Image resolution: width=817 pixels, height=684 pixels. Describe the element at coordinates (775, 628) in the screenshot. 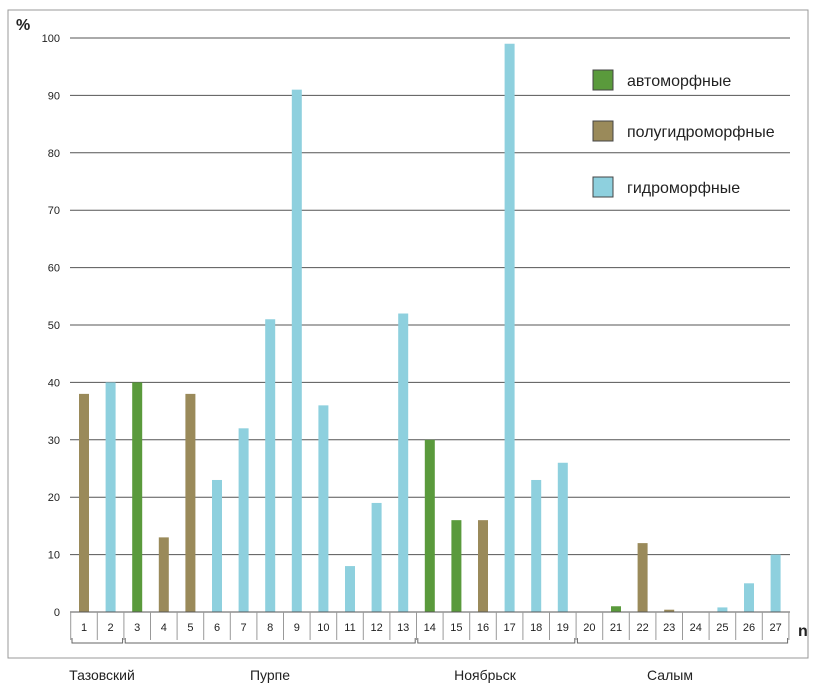

I see `x-tick-label-27: 27` at that location.